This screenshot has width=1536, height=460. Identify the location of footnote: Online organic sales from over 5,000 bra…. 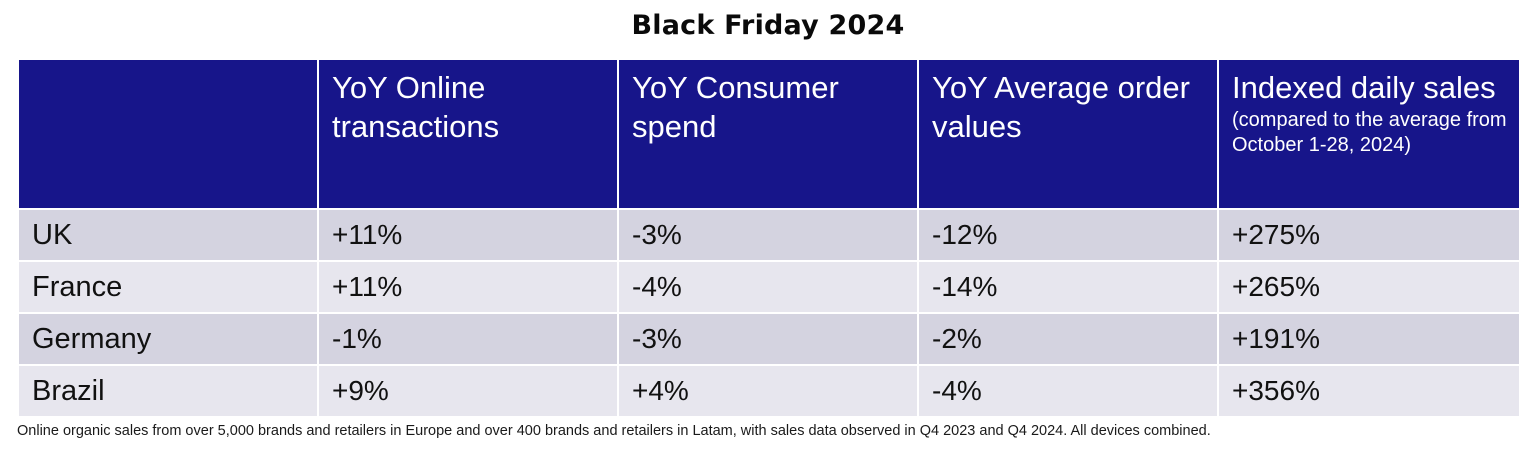
(614, 431).